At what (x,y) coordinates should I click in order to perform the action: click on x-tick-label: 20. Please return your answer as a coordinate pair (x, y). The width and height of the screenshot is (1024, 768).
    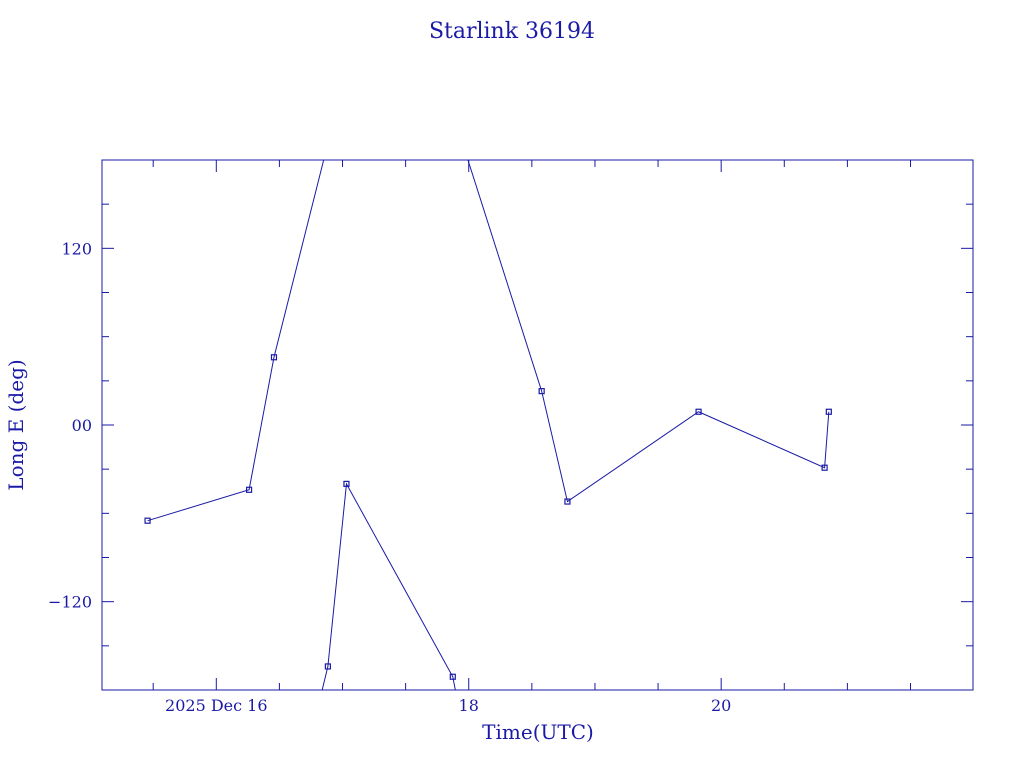
    Looking at the image, I should click on (721, 705).